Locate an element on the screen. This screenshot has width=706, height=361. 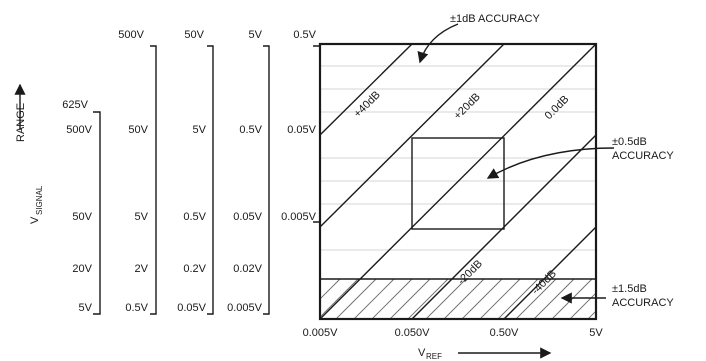
annotation-1db-arrow is located at coordinates (438, 43).